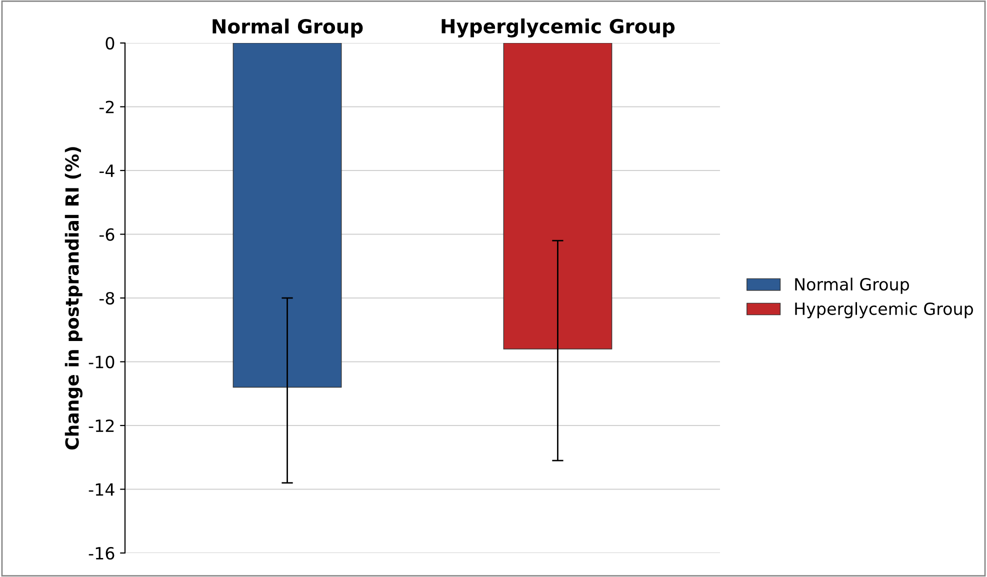 Image resolution: width=987 pixels, height=577 pixels. I want to click on y-tick-label: -8, so click(106, 298).